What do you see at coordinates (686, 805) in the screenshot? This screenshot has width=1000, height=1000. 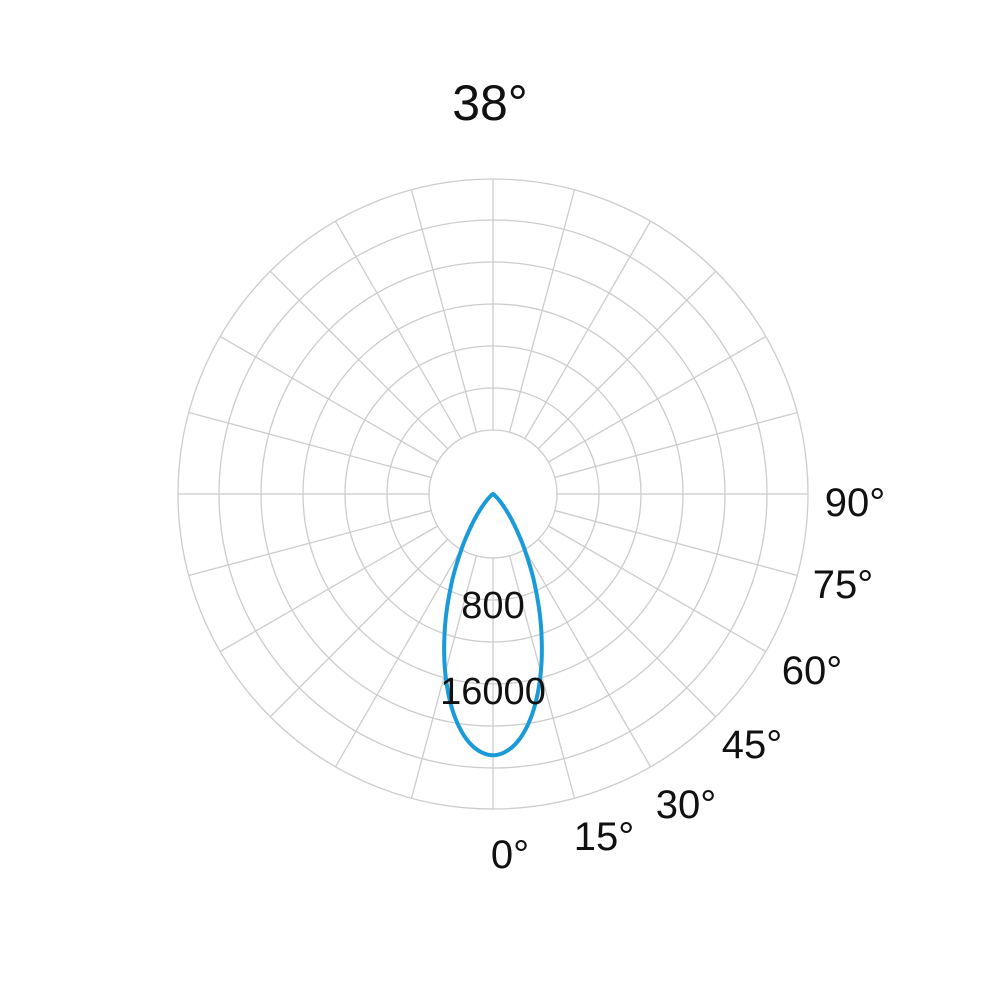 I see `angle-label: 30°` at bounding box center [686, 805].